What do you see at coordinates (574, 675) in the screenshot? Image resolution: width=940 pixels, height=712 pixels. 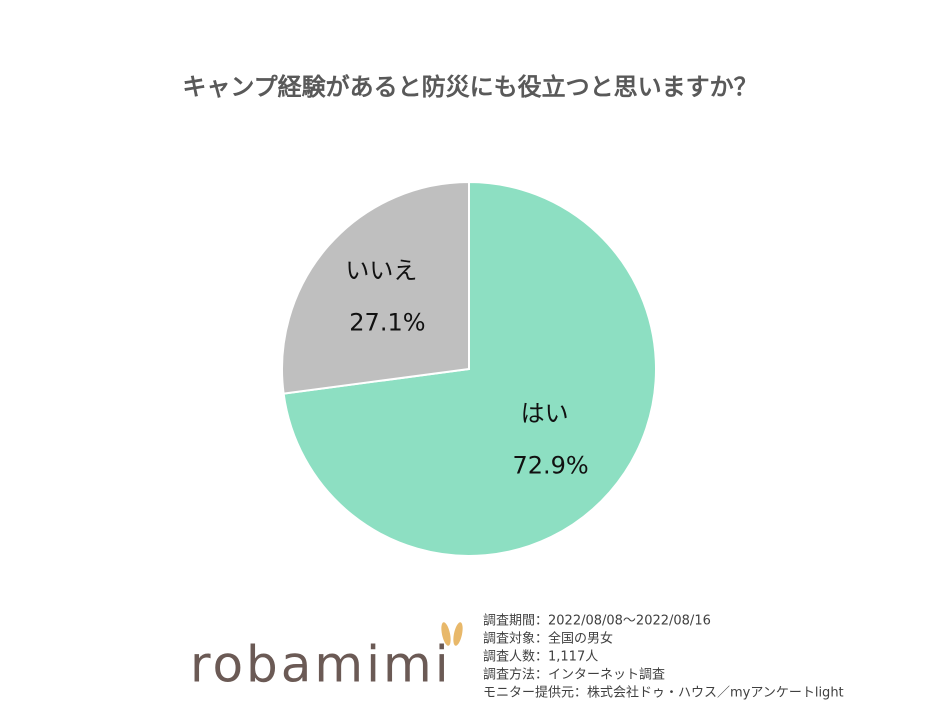 I see `survey-note: 調査方法：インターネット調査` at bounding box center [574, 675].